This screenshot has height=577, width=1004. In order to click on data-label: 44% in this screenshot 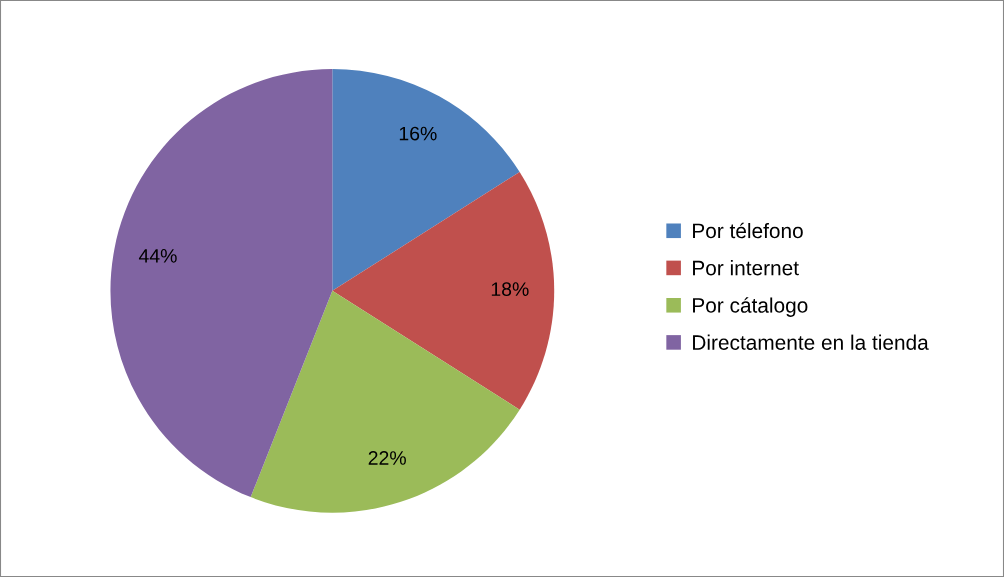, I will do `click(157, 256)`.